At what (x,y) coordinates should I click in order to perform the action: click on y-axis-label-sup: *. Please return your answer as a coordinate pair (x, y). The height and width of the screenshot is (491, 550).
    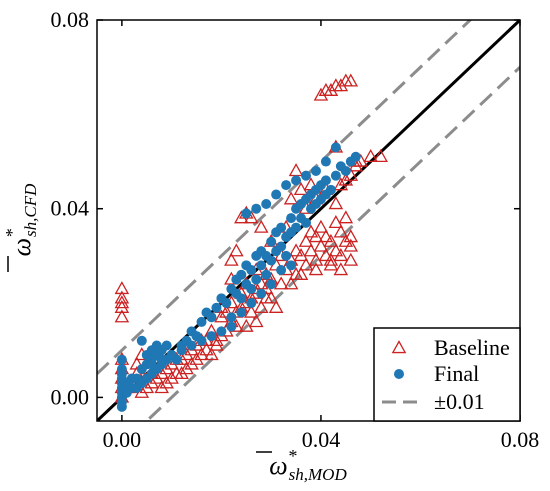
    Looking at the image, I should click on (12, 233).